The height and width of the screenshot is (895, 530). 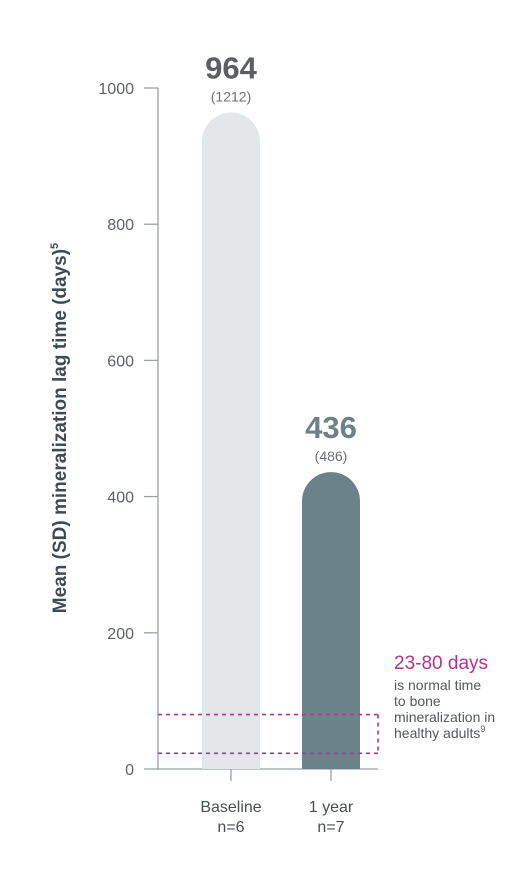 What do you see at coordinates (441, 663) in the screenshot?
I see `normal-range-title: 23-80 days` at bounding box center [441, 663].